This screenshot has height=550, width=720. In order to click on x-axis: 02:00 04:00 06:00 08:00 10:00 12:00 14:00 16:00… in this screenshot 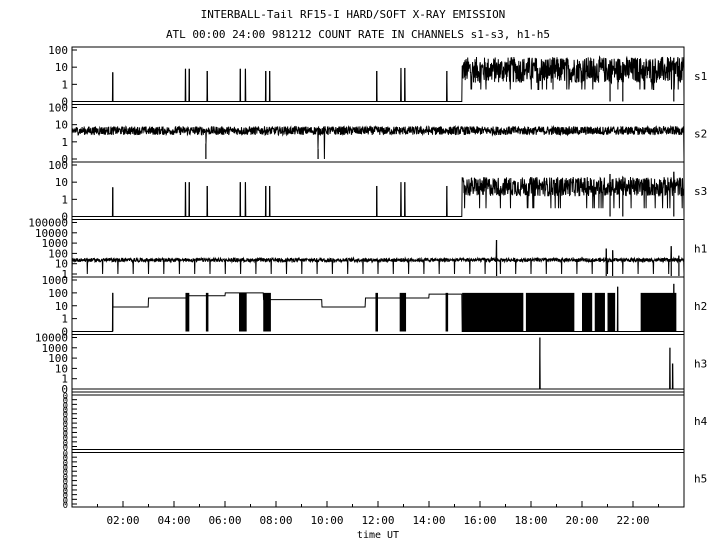, I will do `click(378, 514)`.